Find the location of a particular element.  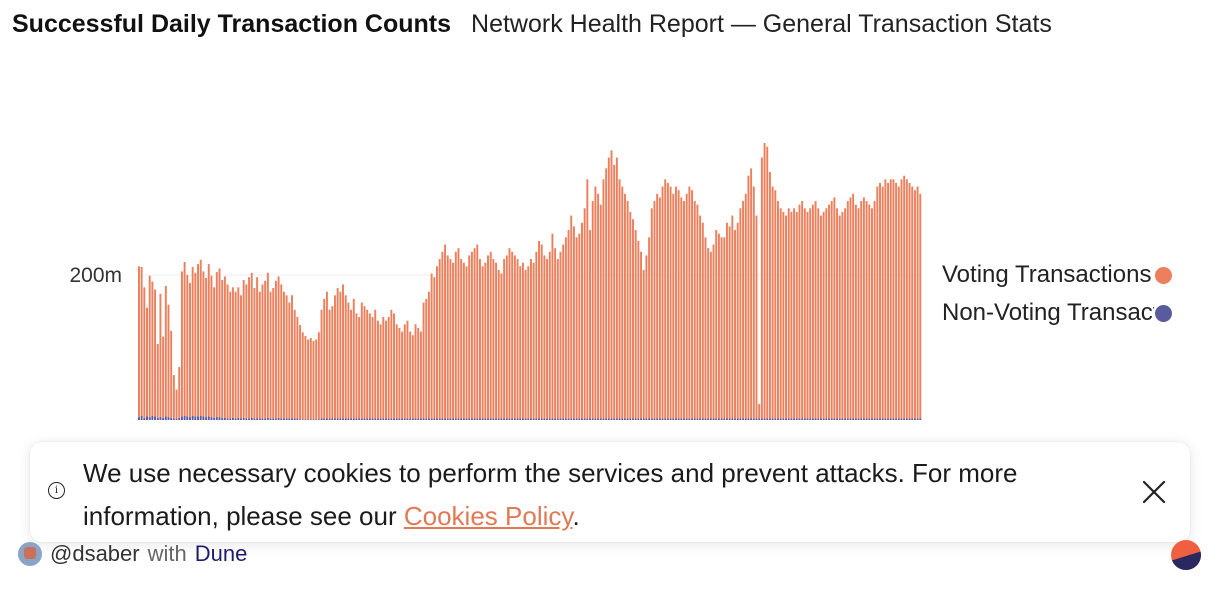

dune-logo-icon is located at coordinates (1186, 555).